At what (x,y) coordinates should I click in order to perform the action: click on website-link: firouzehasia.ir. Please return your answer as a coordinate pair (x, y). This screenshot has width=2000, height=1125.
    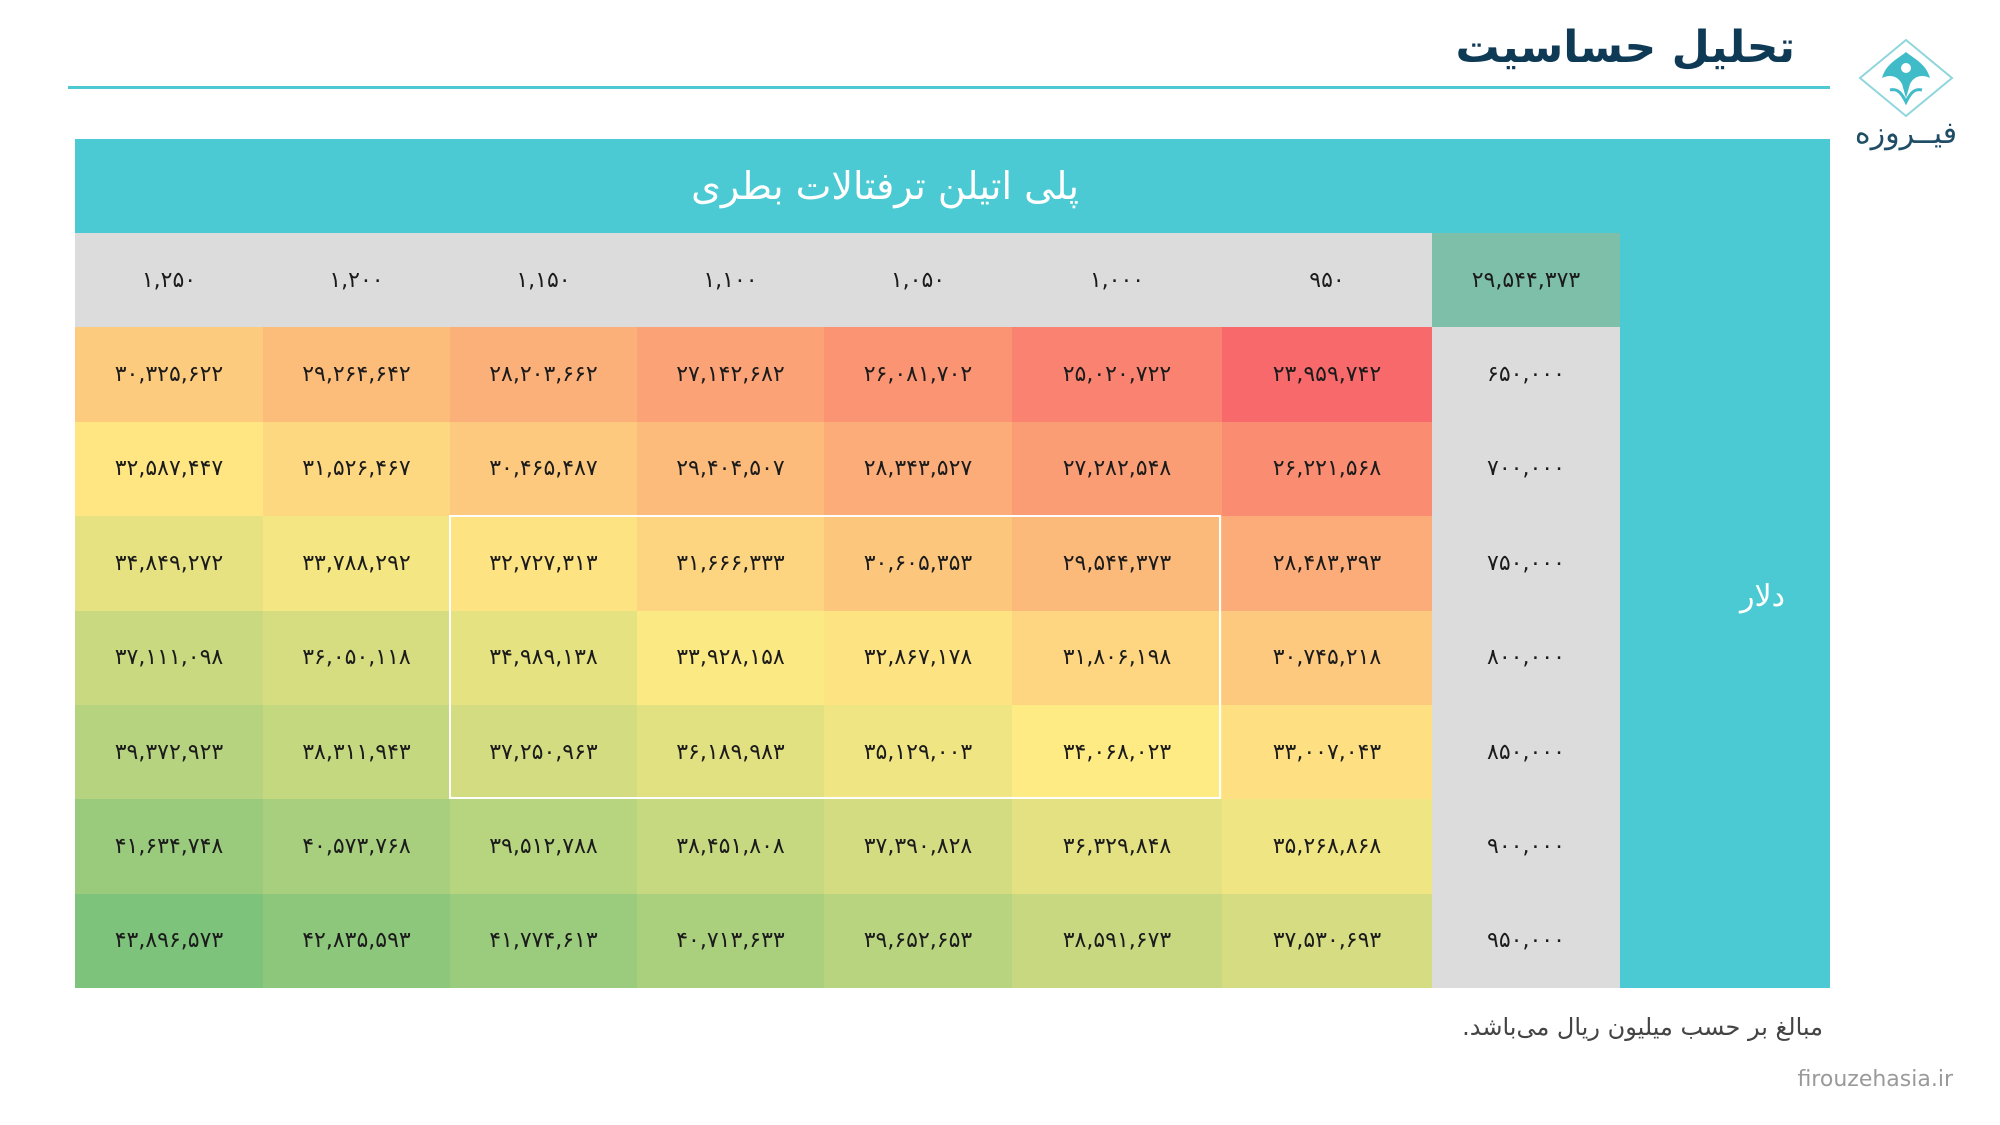
    Looking at the image, I should click on (1875, 1079).